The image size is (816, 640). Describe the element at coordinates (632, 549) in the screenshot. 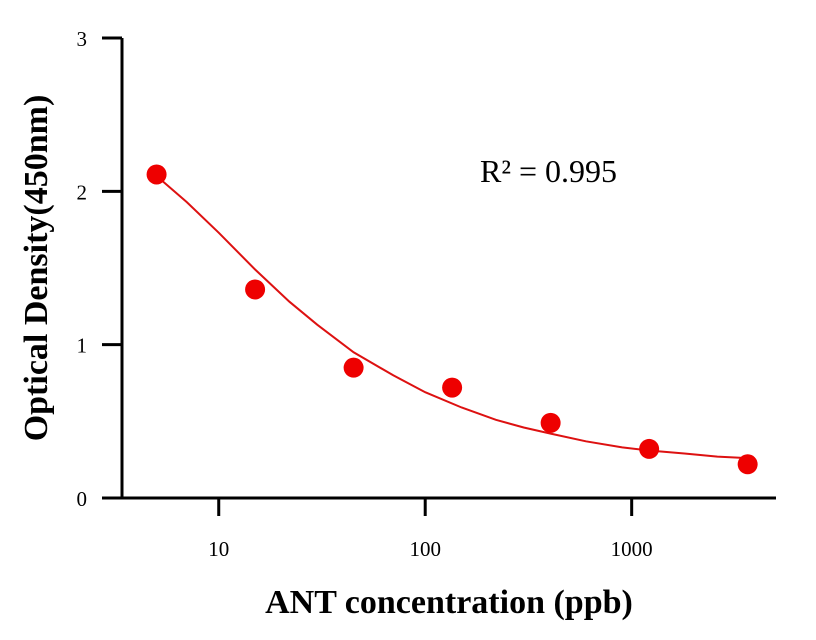

I see `x-tick-label: 1000` at that location.